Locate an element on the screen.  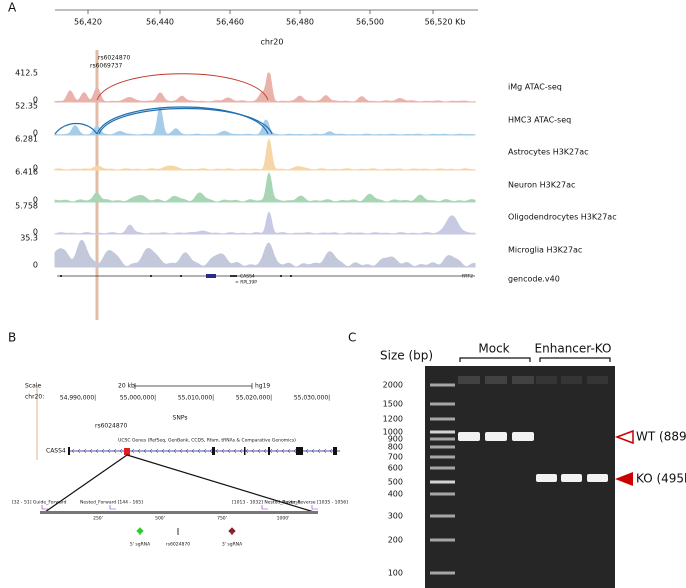
zoom-tick: 1000' is located at coordinates (283, 519).